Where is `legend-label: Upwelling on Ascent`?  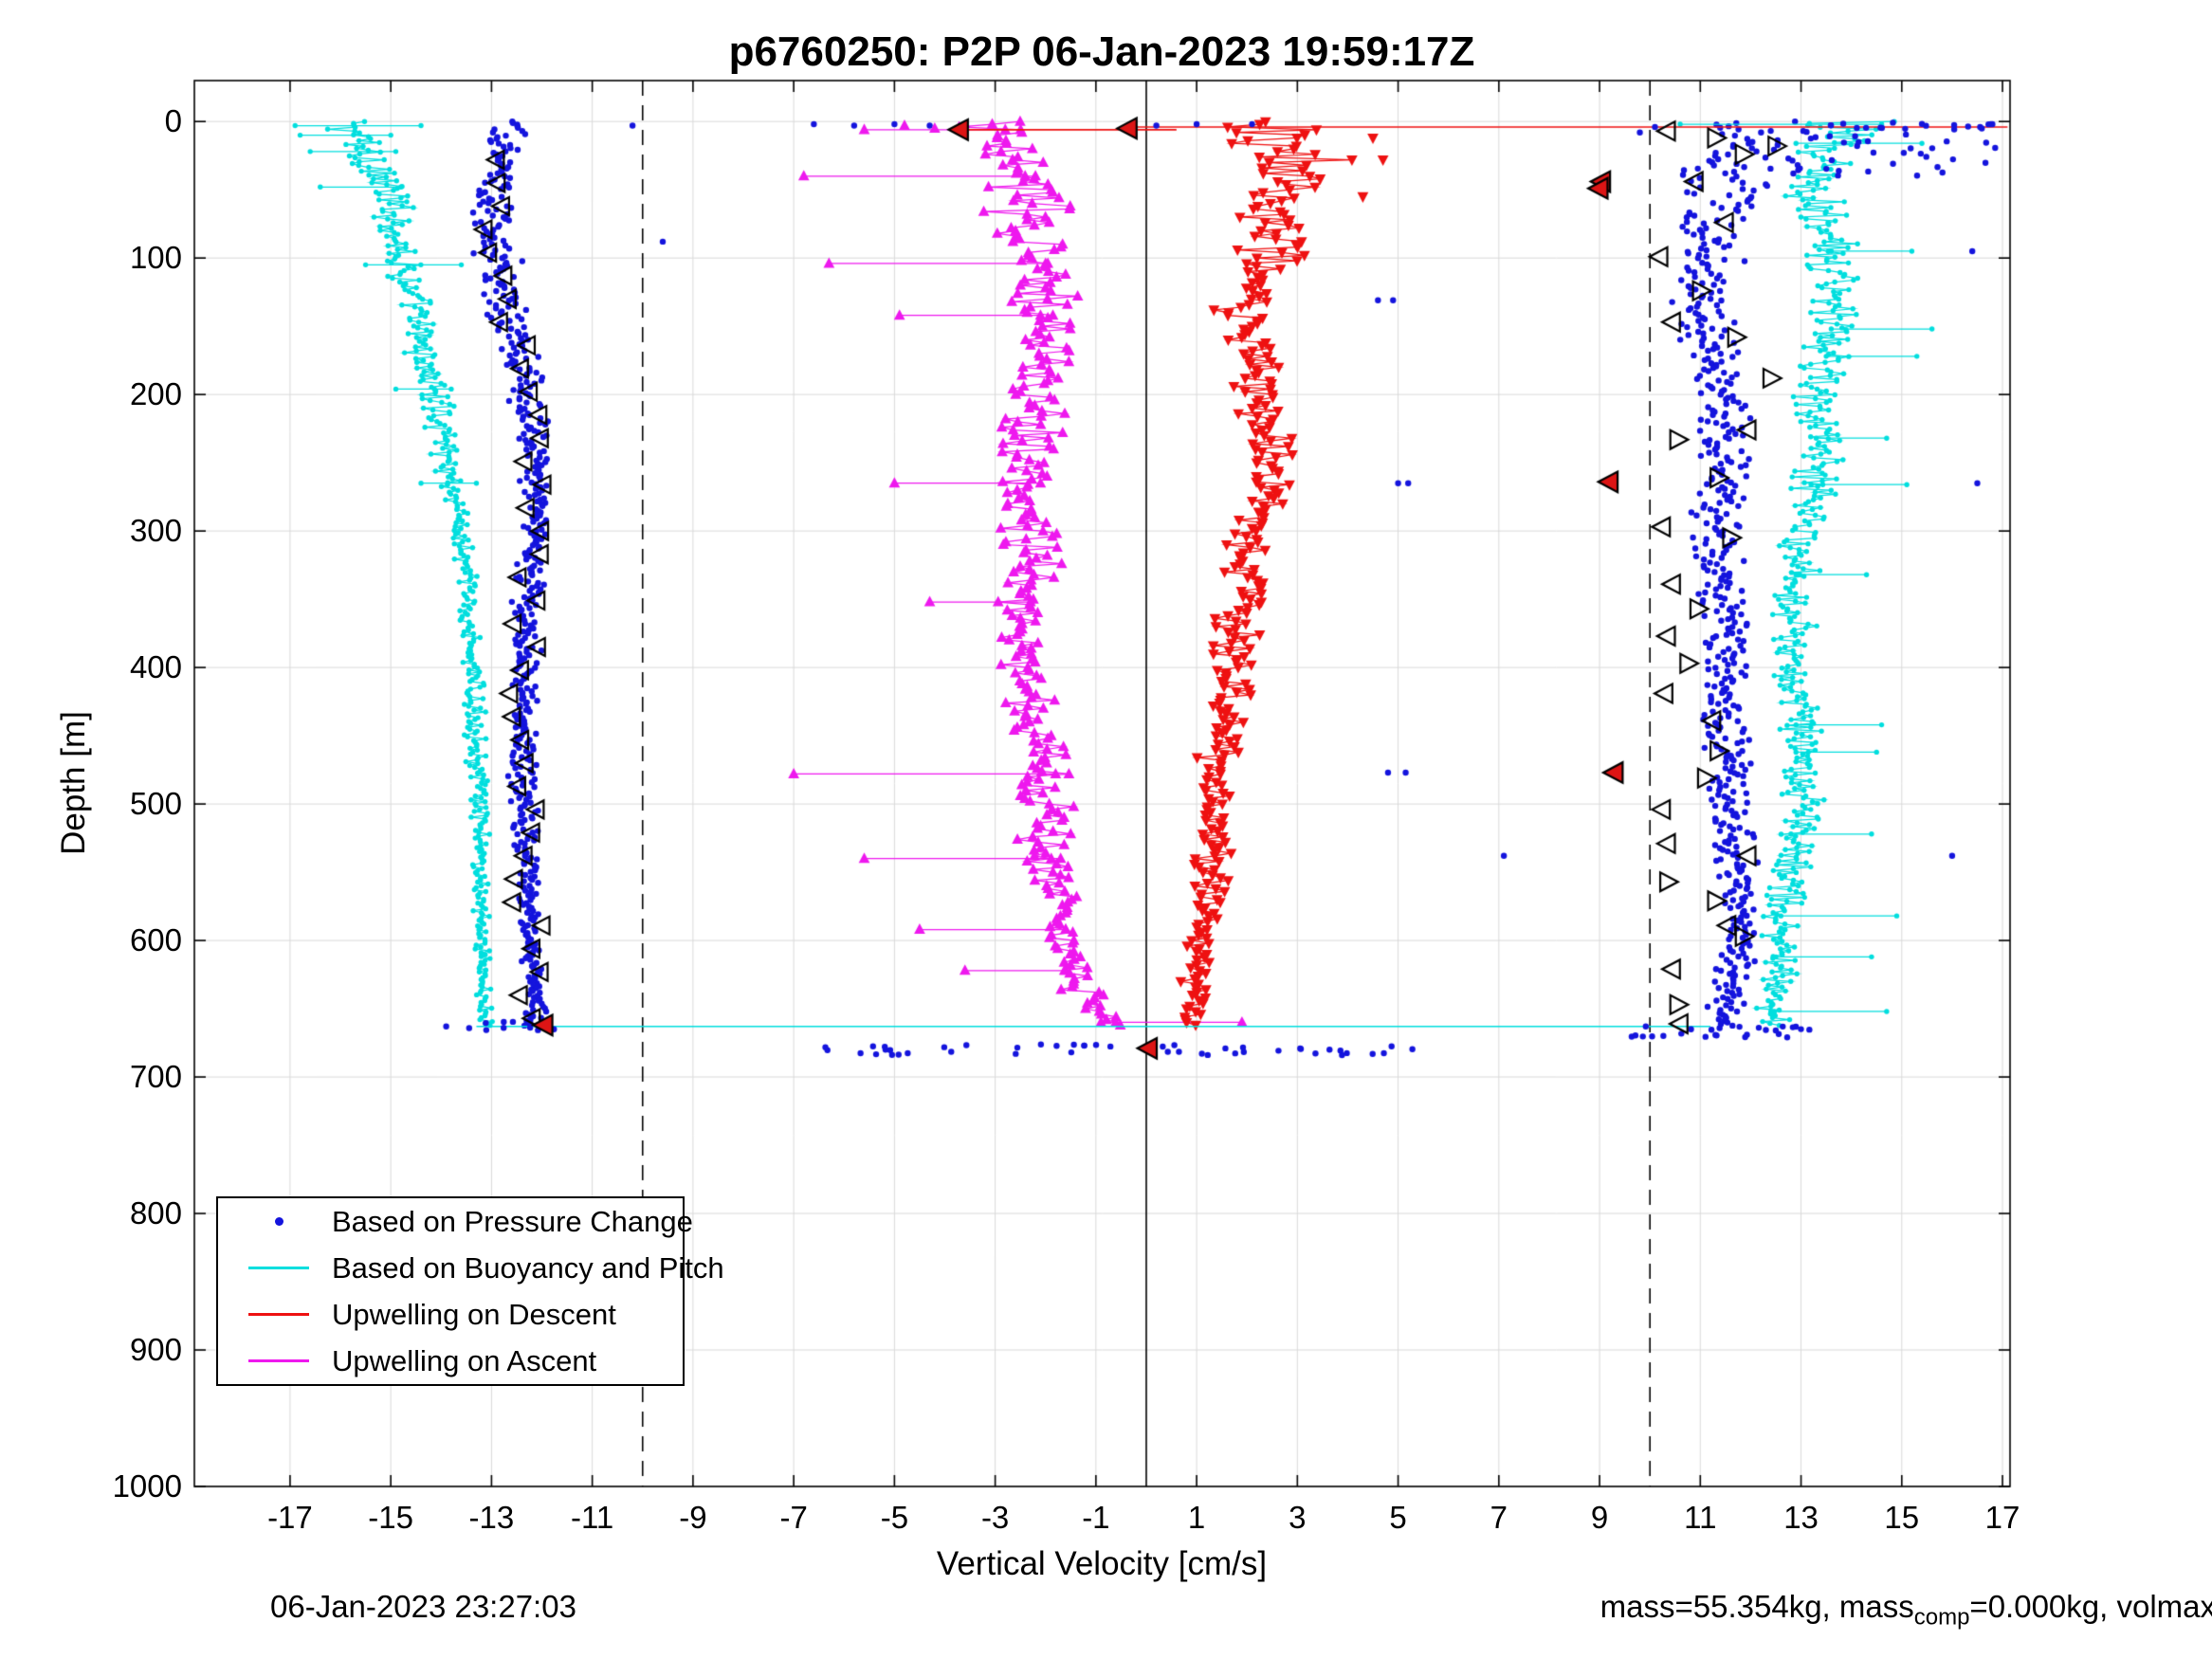
legend-label: Upwelling on Ascent is located at coordinates (464, 1360).